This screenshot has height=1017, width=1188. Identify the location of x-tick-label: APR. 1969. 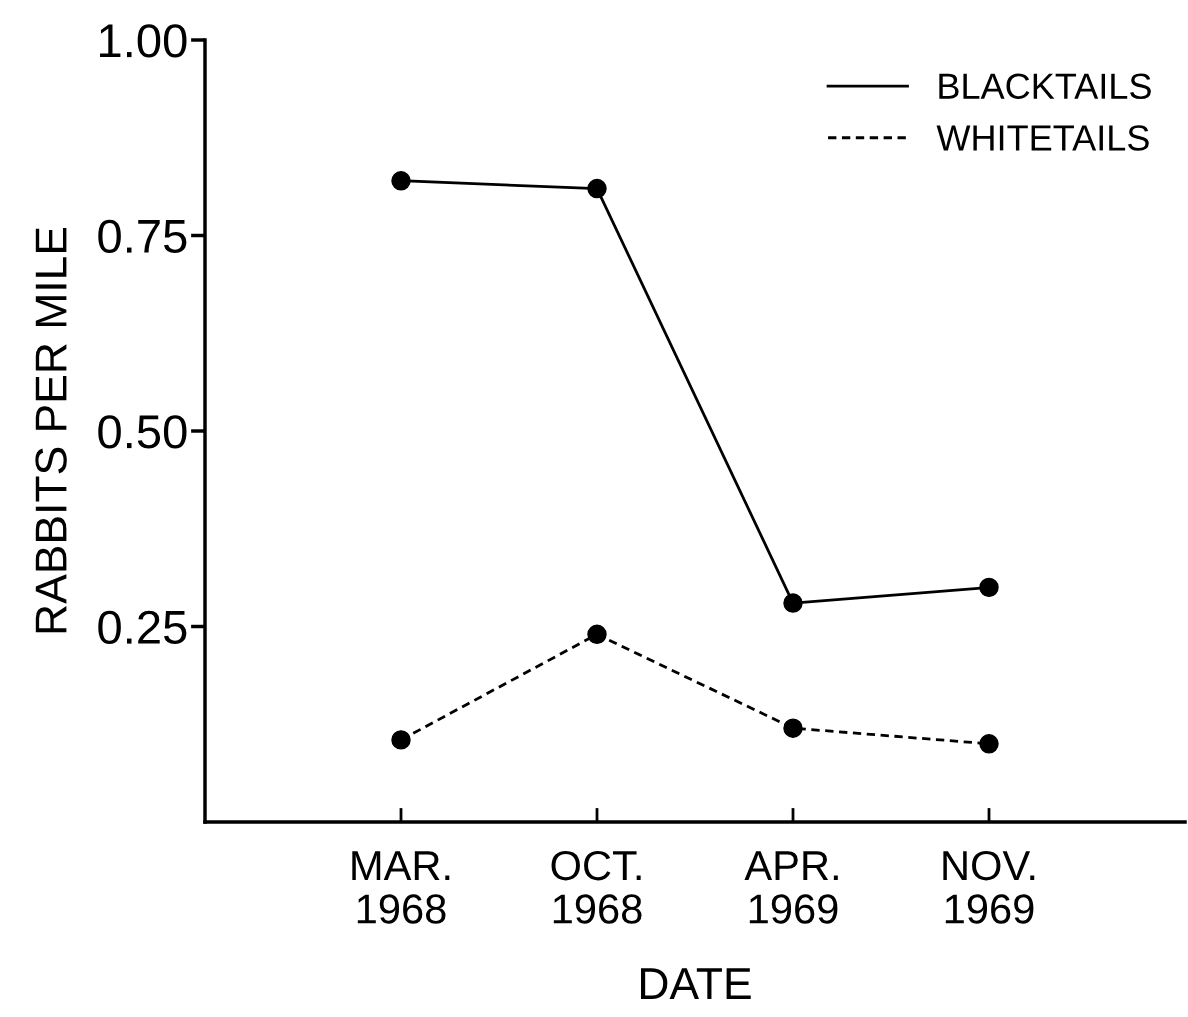
(791, 887).